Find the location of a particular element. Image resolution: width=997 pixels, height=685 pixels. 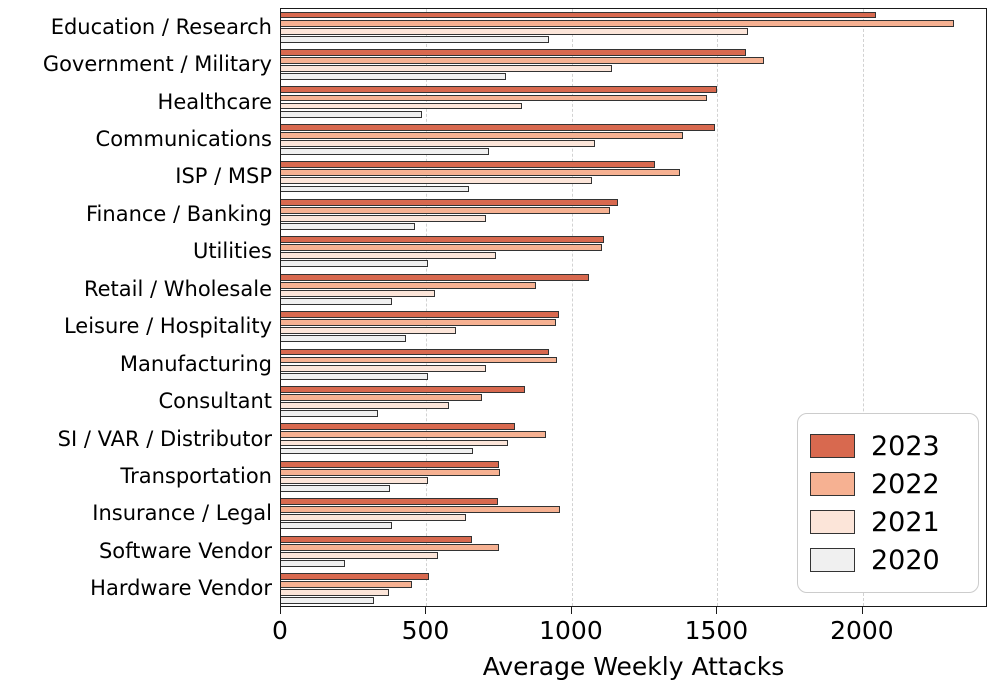

legend-entry-2020: 2020 is located at coordinates (888, 560).